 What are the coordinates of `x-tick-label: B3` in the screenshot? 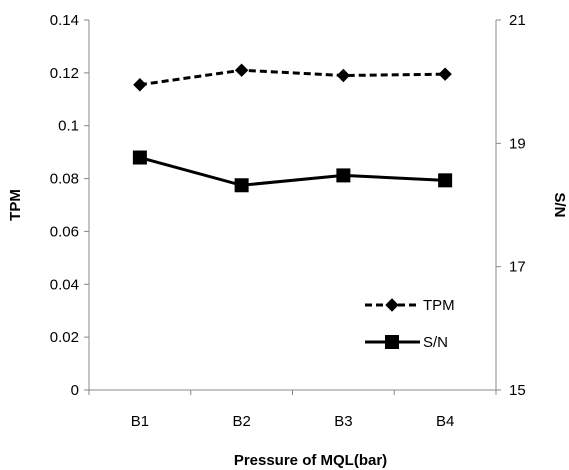 It's located at (343, 421).